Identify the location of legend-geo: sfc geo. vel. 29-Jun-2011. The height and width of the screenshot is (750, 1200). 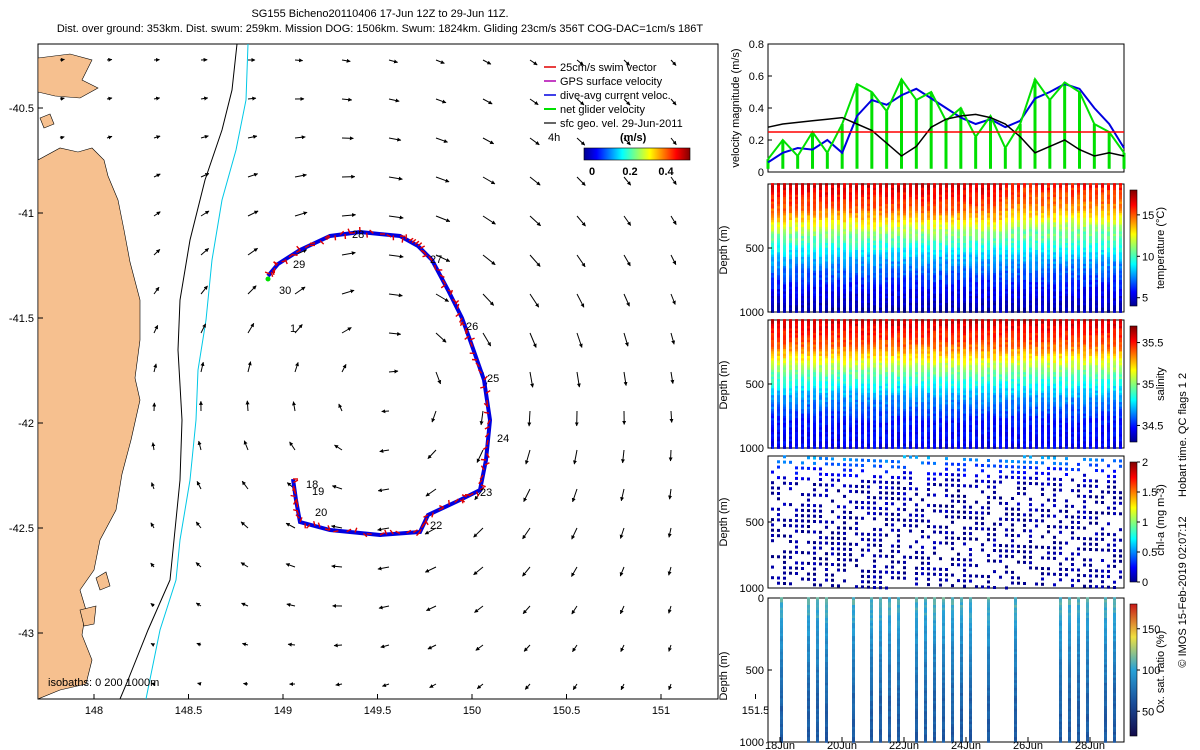
(621, 124).